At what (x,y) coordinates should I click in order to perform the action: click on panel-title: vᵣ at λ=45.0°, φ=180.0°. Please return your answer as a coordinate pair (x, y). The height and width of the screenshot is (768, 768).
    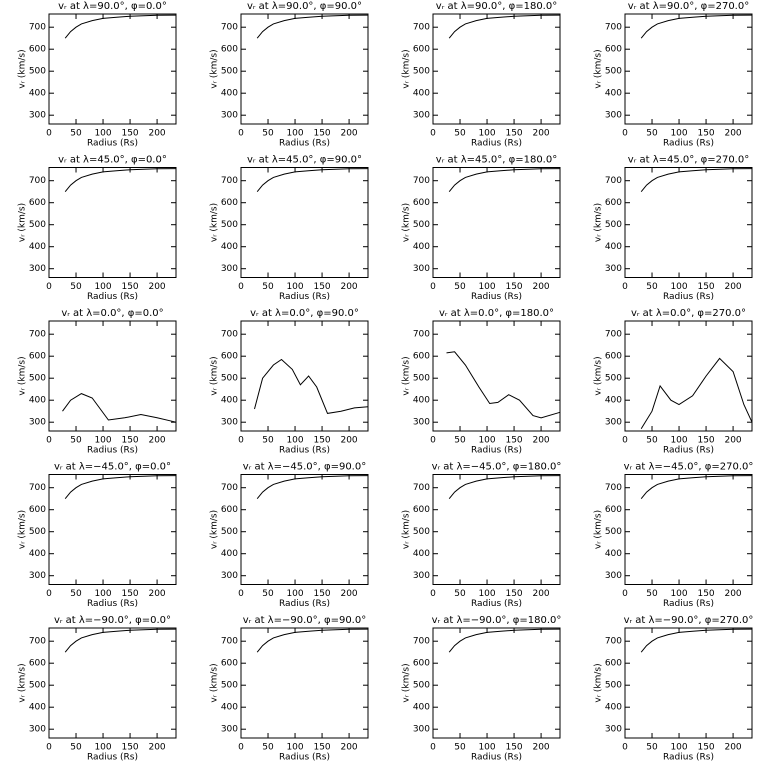
    Looking at the image, I should click on (496, 160).